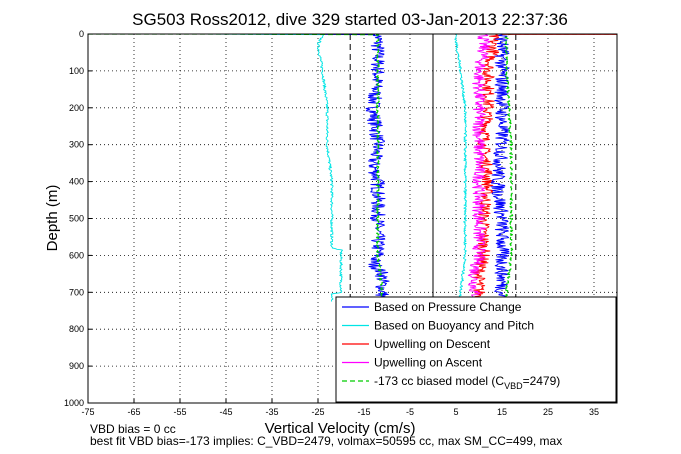  I want to click on y-axis-ticks: 0 100 200 300 400 500 600 700 800 900 1000, so click(78, 218).